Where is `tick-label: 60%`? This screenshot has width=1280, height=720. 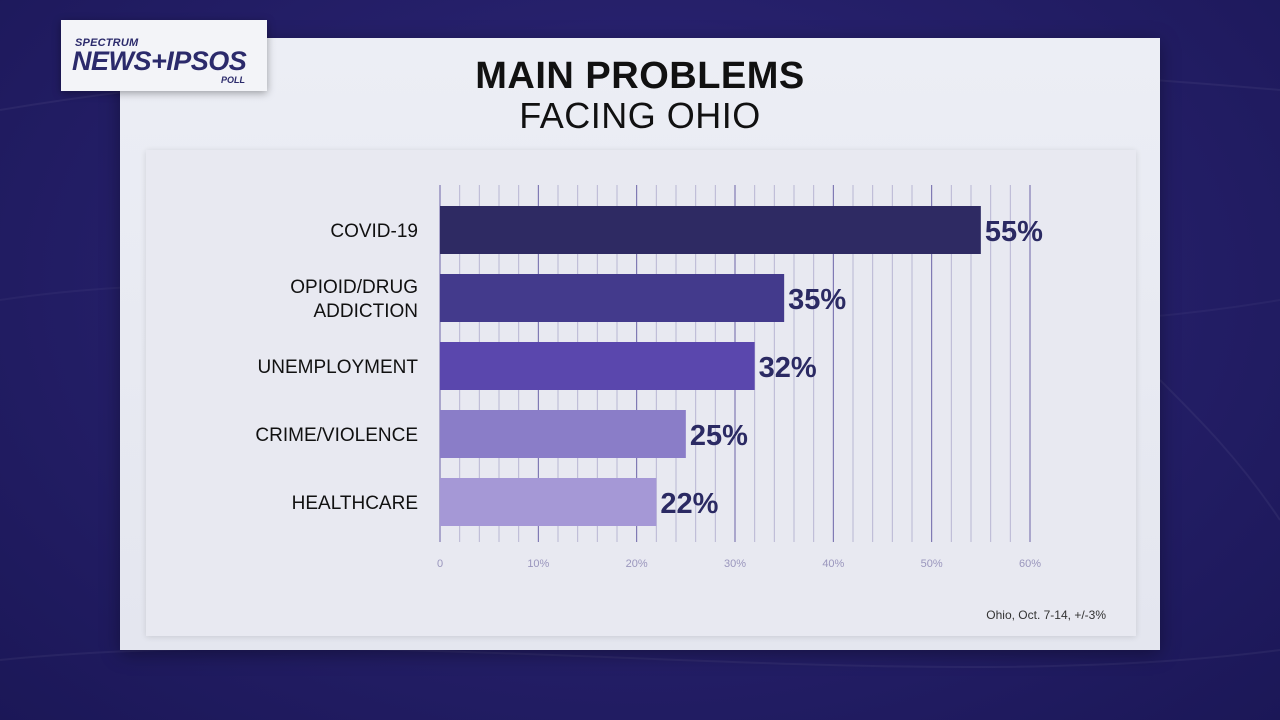 tick-label: 60% is located at coordinates (1030, 564).